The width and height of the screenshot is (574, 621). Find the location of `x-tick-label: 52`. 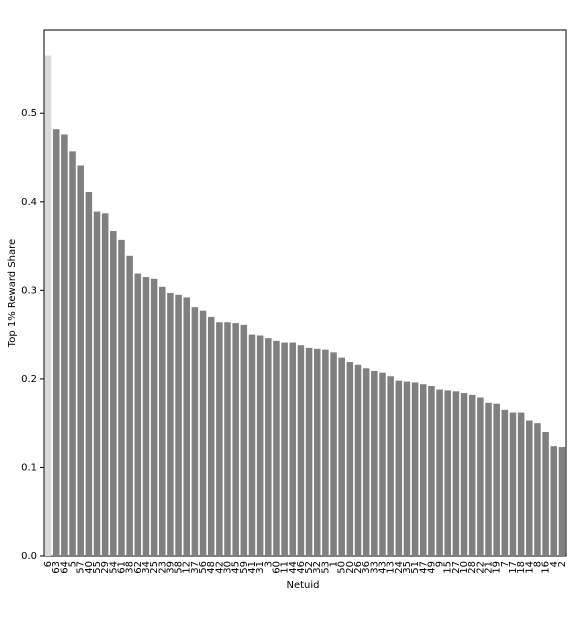

x-tick-label: 52 is located at coordinates (309, 567).